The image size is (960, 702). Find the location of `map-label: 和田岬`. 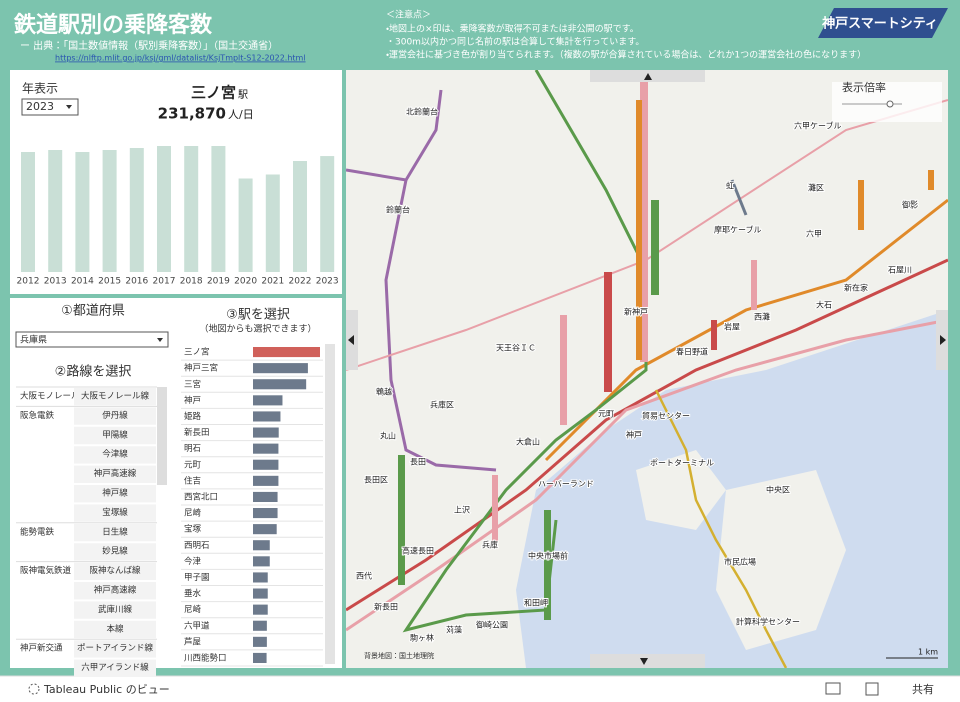

map-label: 和田岬 is located at coordinates (536, 603).